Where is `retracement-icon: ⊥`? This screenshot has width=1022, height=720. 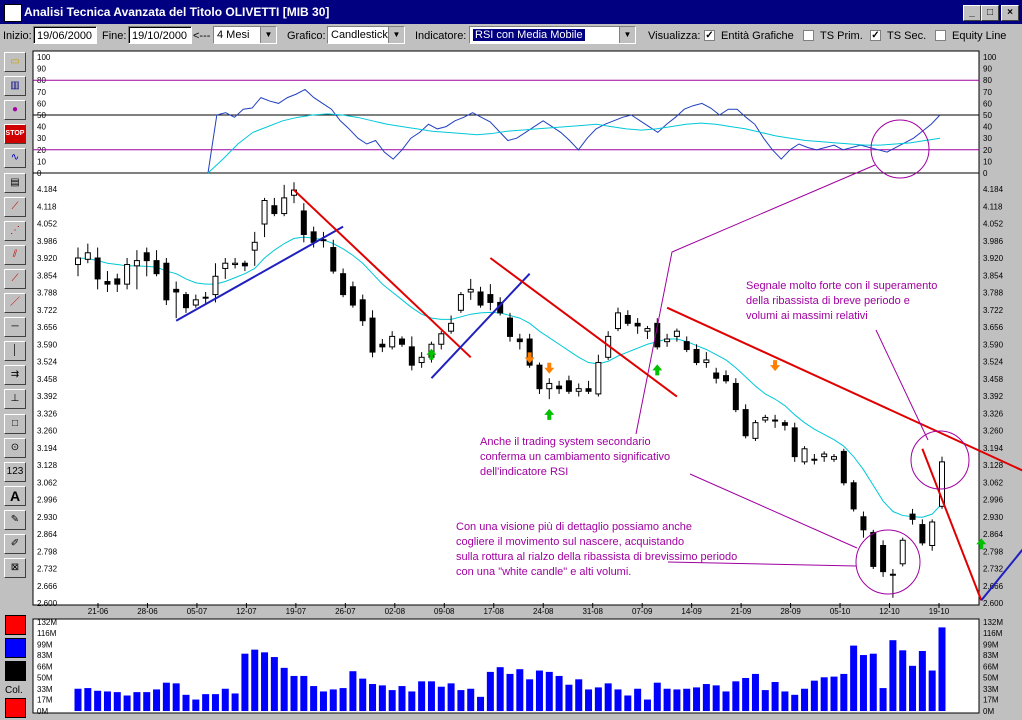 retracement-icon: ⊥ is located at coordinates (15, 399).